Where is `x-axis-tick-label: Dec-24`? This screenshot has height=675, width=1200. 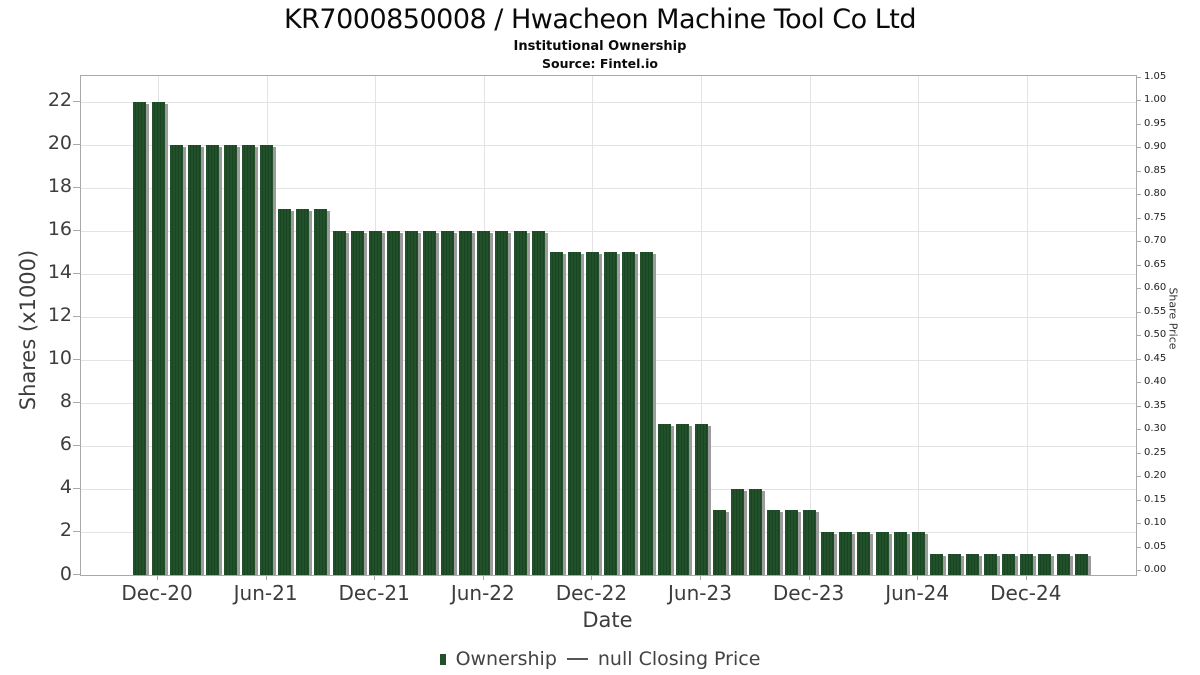
x-axis-tick-label: Dec-24 is located at coordinates (1026, 593).